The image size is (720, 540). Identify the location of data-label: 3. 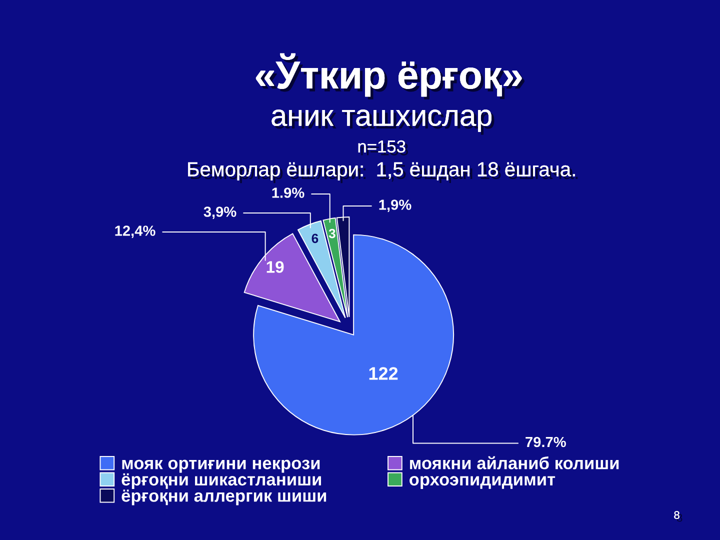
(332, 233).